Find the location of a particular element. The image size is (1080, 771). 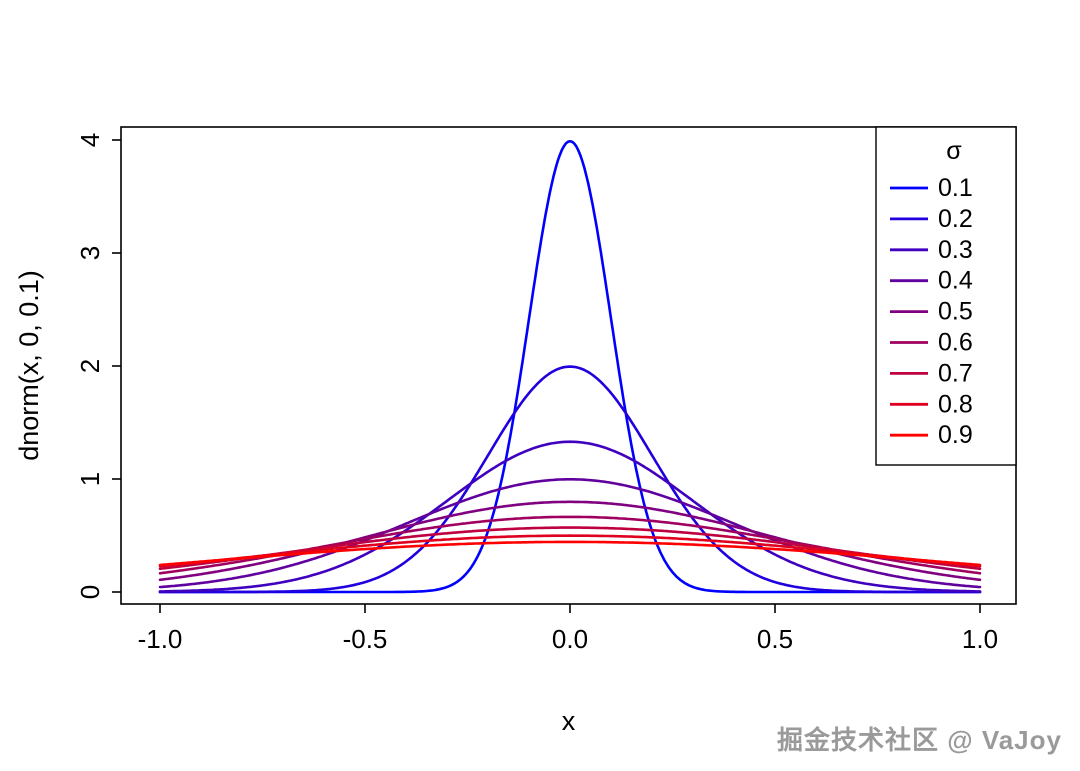

curve-sigma-0.6 is located at coordinates (570, 545).